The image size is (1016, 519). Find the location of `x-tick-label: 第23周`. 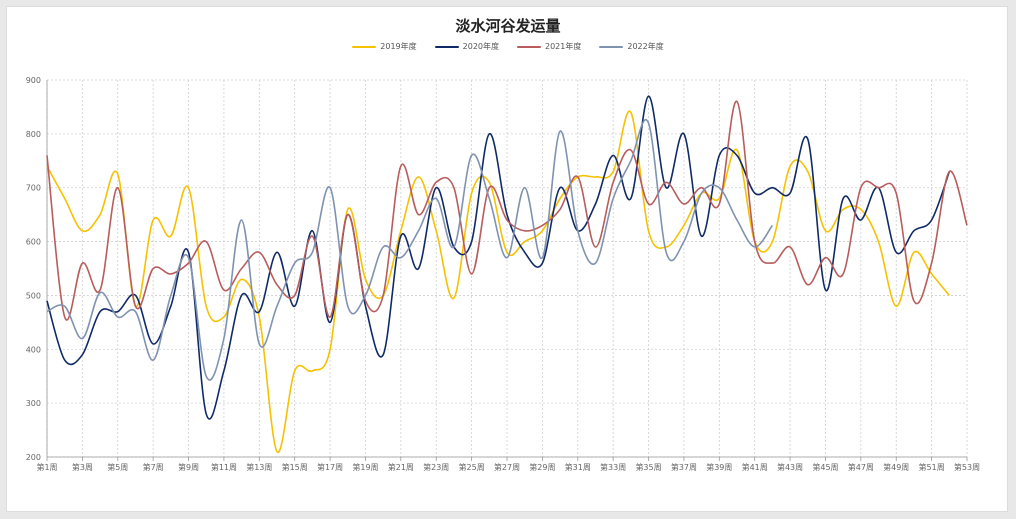

x-tick-label: 第23周 is located at coordinates (436, 467).